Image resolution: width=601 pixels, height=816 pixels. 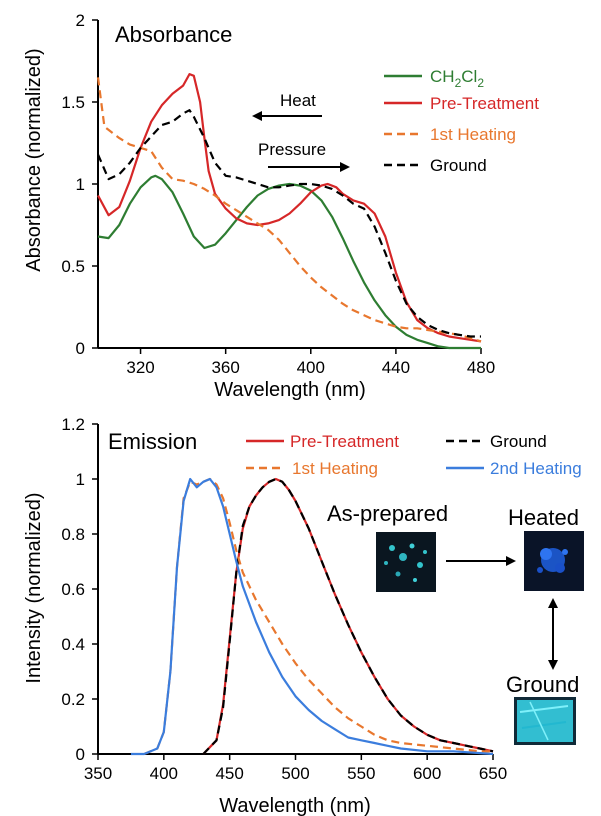 I want to click on as-prepared-label: As-prepared, so click(x=387, y=513).